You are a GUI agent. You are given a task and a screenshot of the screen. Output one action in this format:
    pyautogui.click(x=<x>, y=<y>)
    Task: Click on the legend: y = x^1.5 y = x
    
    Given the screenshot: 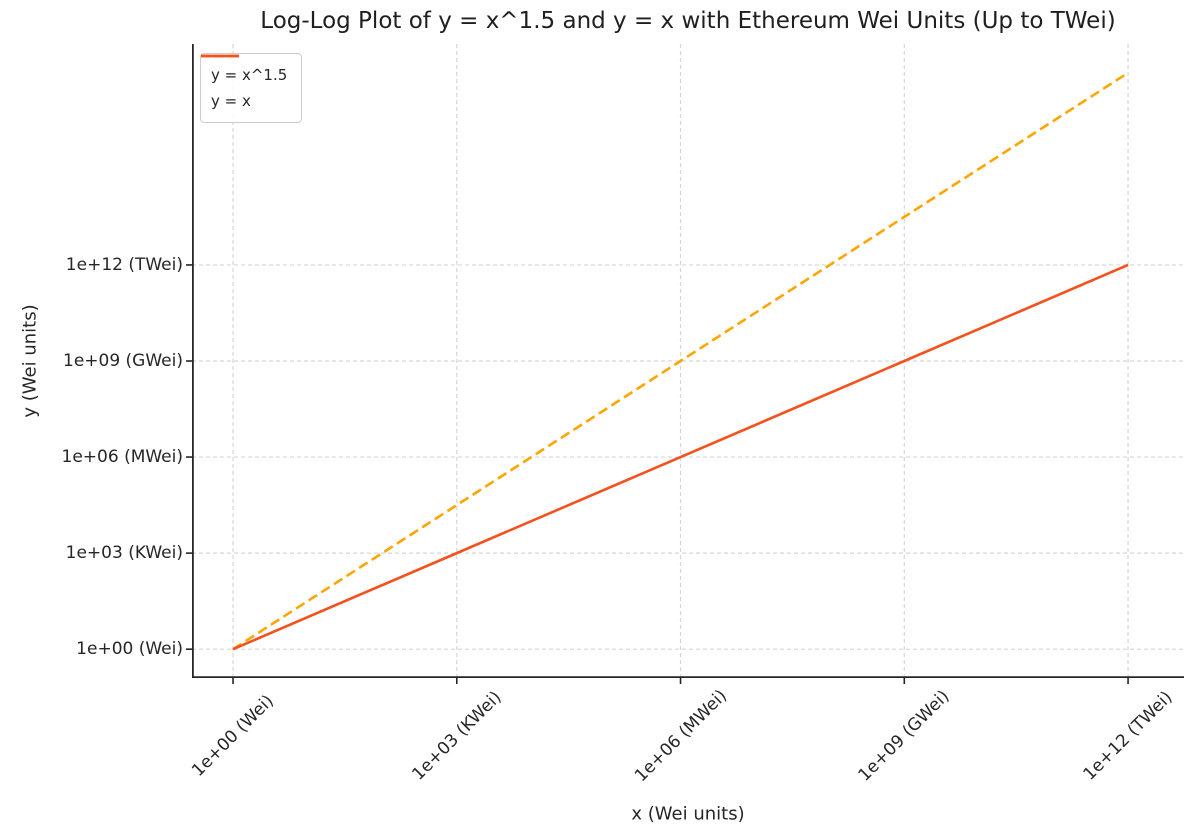 What is the action you would take?
    pyautogui.click(x=251, y=88)
    